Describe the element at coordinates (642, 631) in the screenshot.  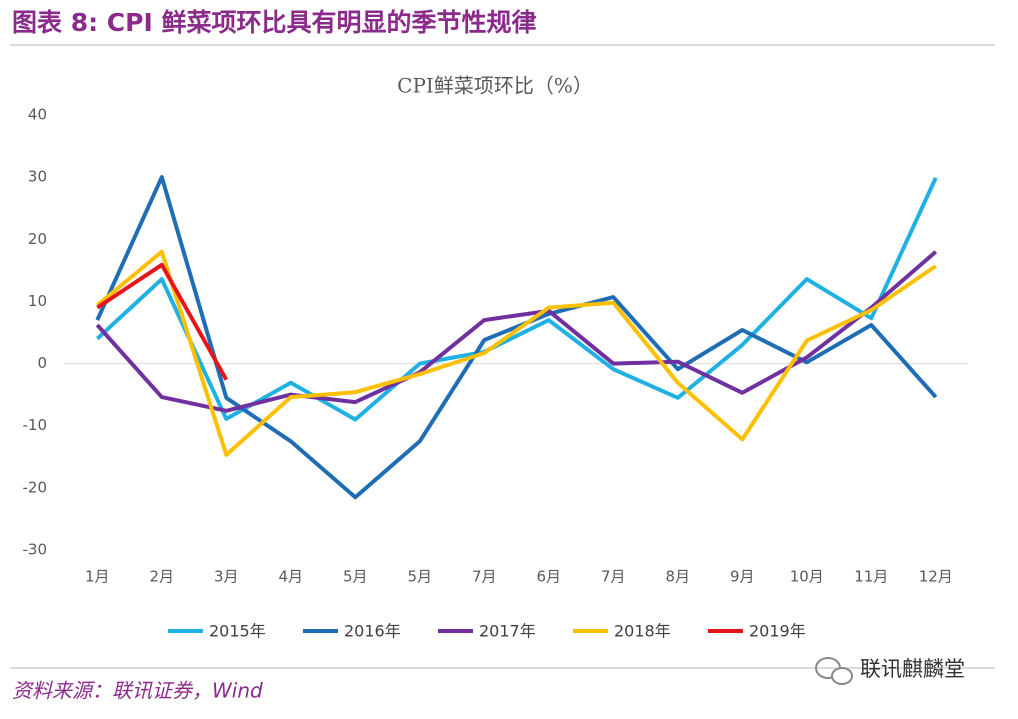
I see `legend-label: 2018年` at that location.